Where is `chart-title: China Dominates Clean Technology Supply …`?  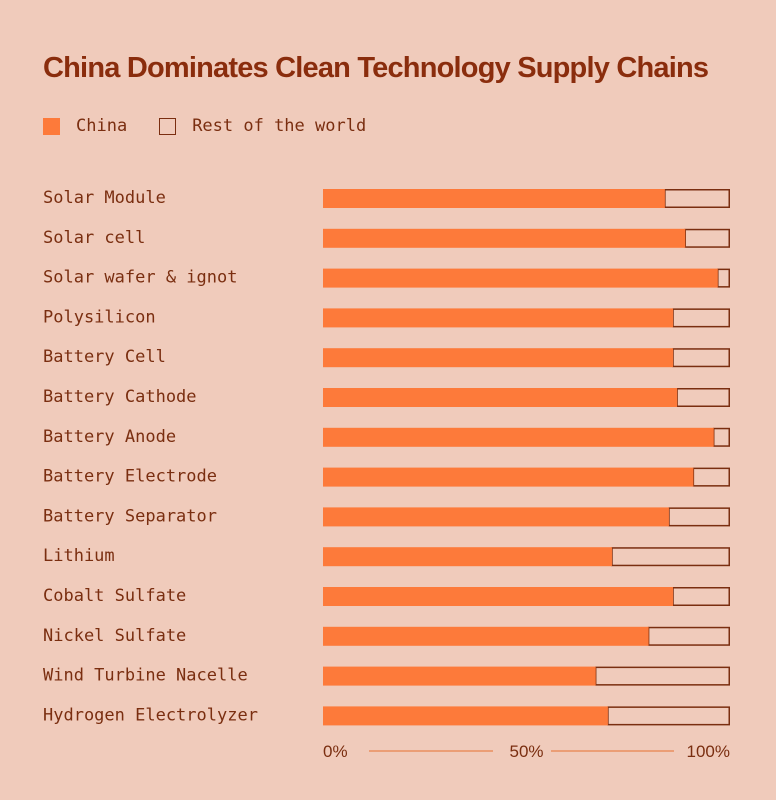
chart-title: China Dominates Clean Technology Supply … is located at coordinates (376, 68).